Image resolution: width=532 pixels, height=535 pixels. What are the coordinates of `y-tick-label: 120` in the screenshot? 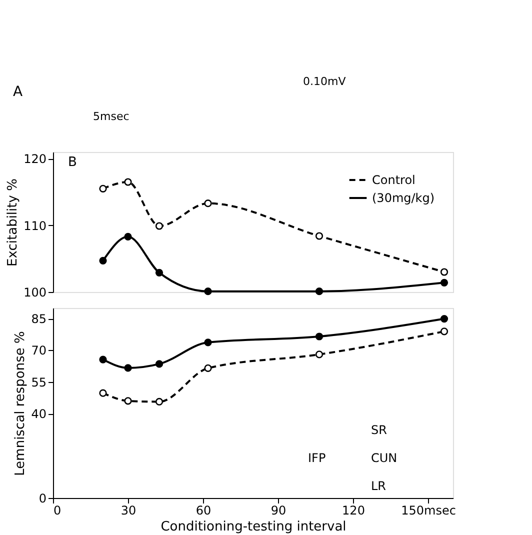 It's located at (35, 159).